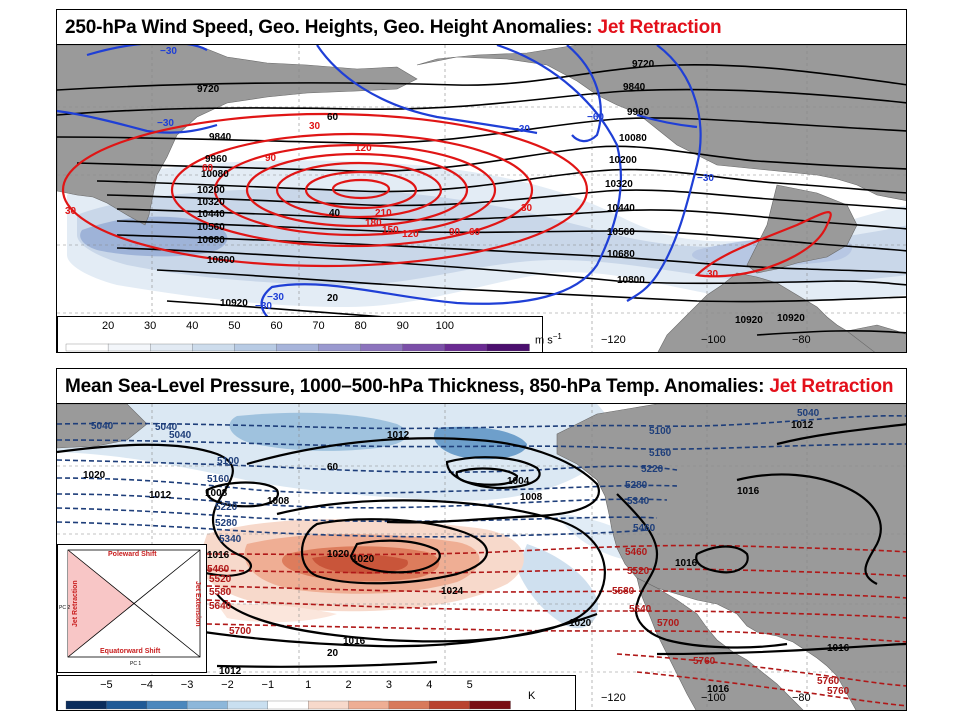  Describe the element at coordinates (429, 685) in the screenshot. I see `colorbar-tick-label: 4` at that location.